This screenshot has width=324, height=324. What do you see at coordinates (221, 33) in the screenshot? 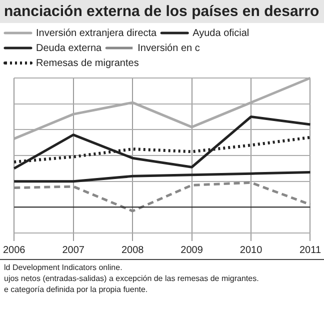
I see `legend-label: Ayuda oficial` at bounding box center [221, 33].